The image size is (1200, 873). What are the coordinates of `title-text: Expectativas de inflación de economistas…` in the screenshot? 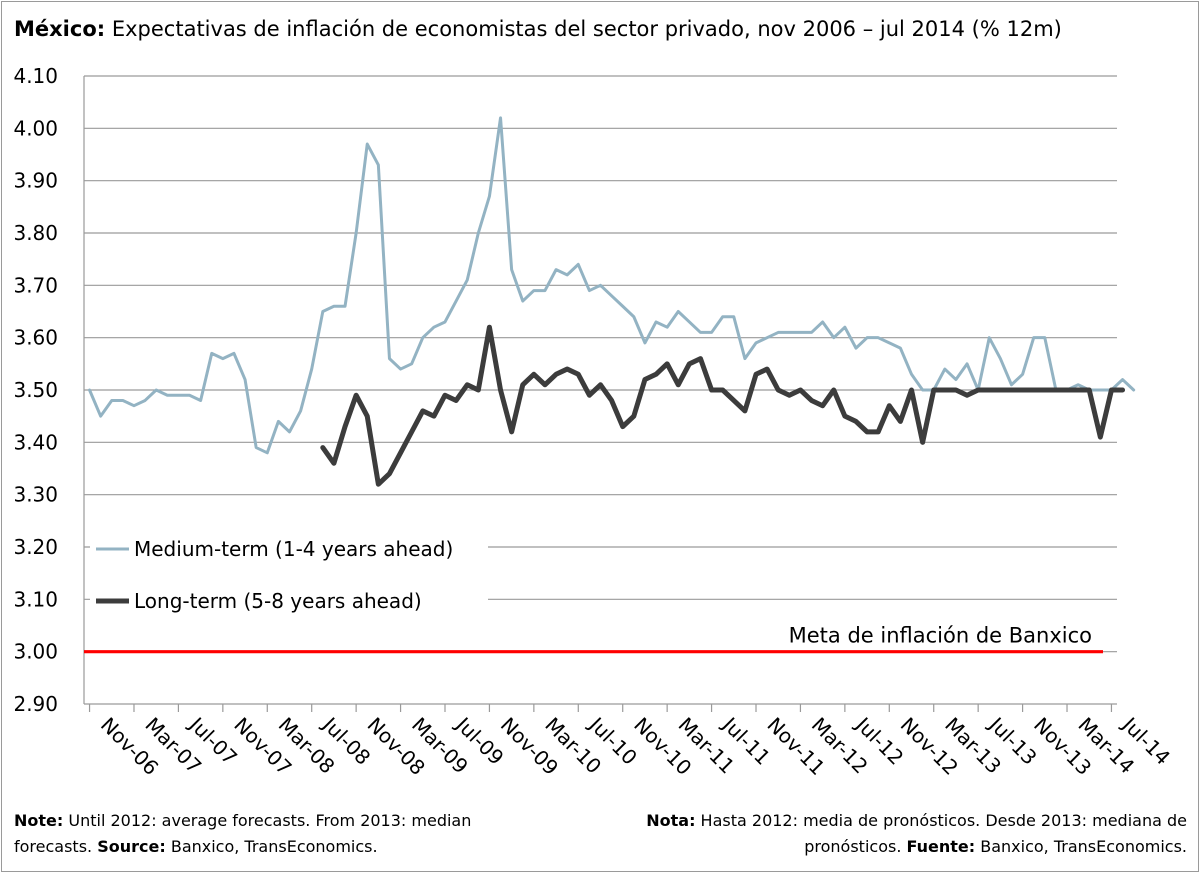 It's located at (583, 29).